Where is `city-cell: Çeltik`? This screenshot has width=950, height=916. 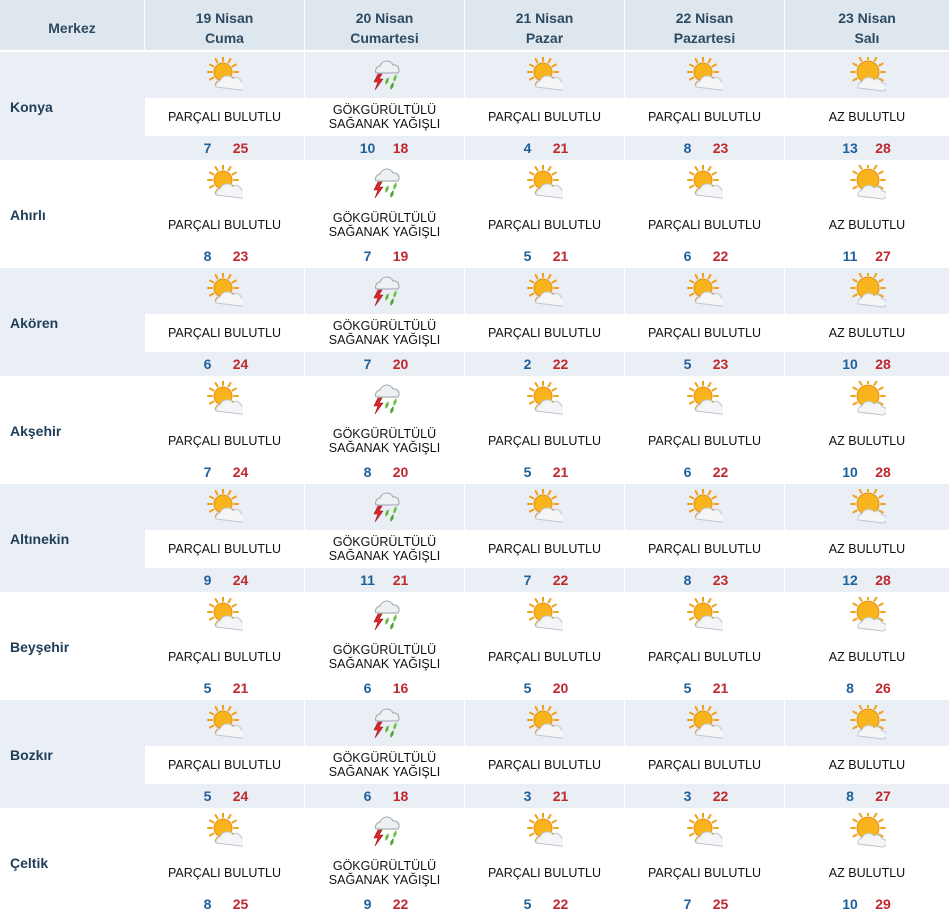 city-cell: Çeltik is located at coordinates (72, 862).